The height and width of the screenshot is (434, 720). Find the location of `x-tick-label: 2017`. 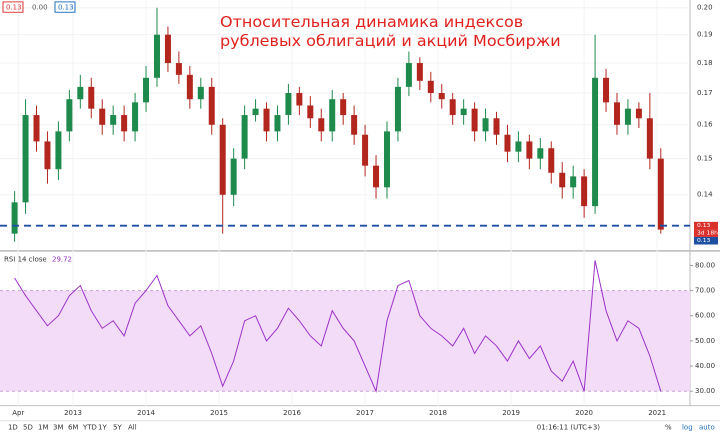

x-tick-label: 2017 is located at coordinates (365, 413).